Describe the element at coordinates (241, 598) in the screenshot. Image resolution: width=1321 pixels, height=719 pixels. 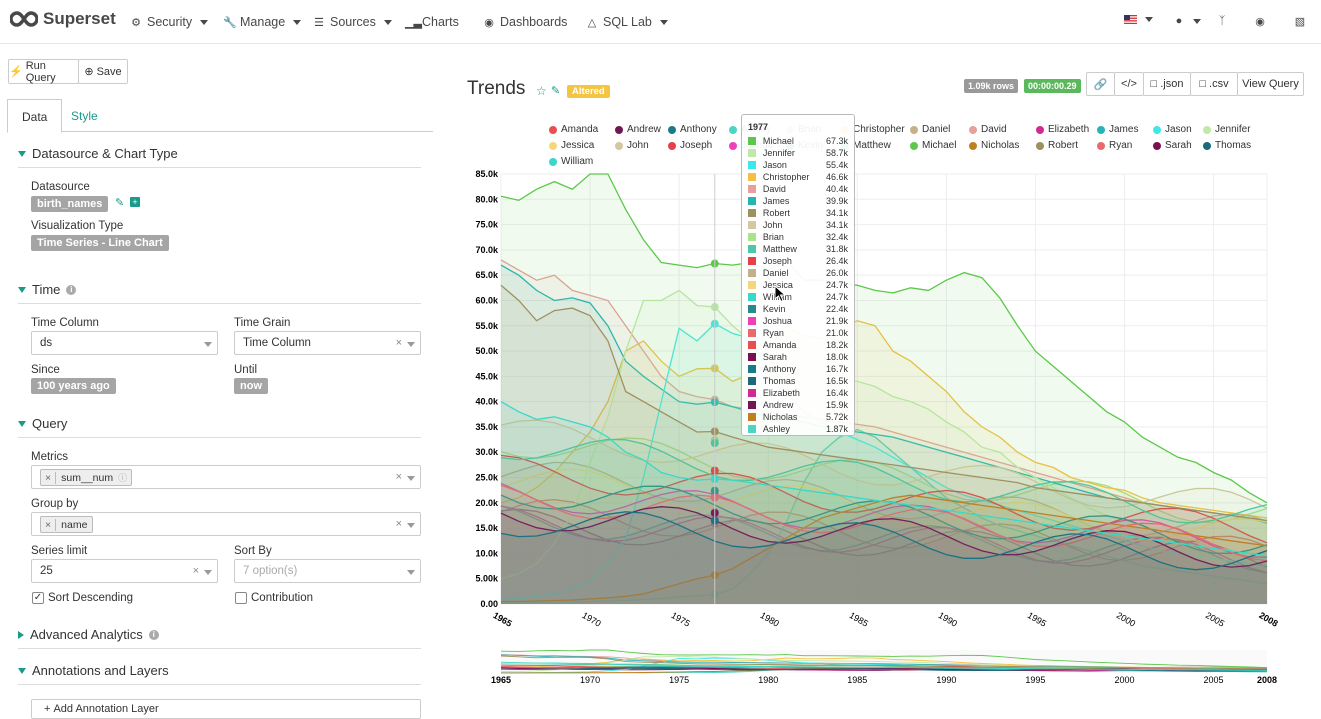
I see `contribution-checkbox` at that location.